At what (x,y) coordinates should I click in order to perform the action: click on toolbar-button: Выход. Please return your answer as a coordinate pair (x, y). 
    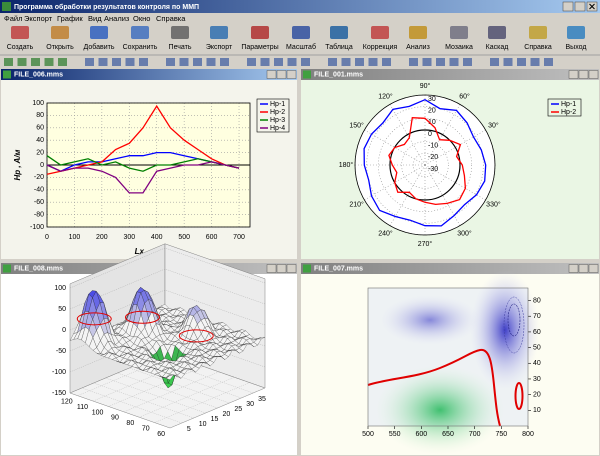
    Looking at the image, I should click on (576, 47).